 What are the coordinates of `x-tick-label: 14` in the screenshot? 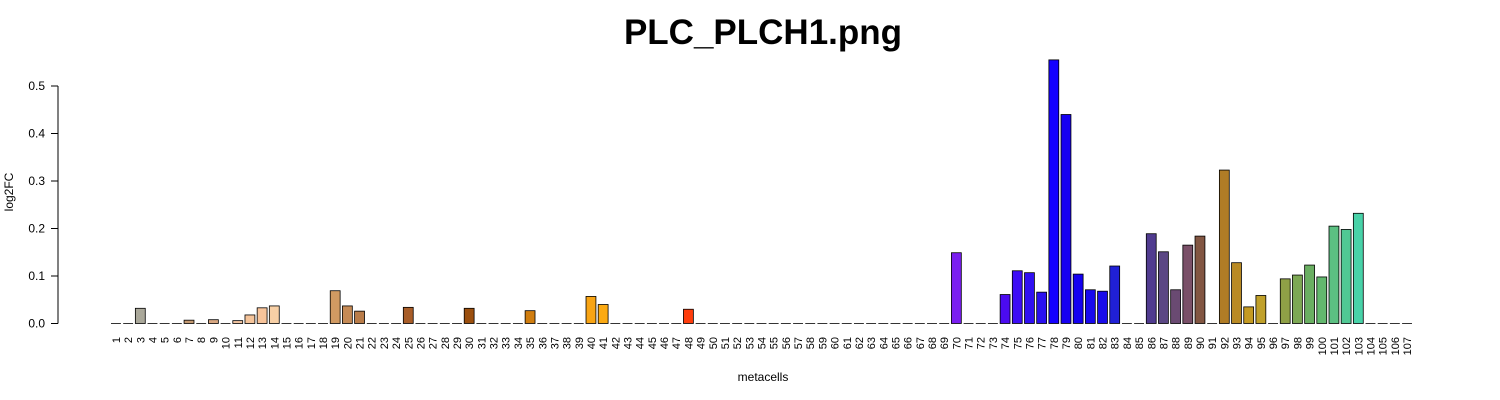 It's located at (275, 343).